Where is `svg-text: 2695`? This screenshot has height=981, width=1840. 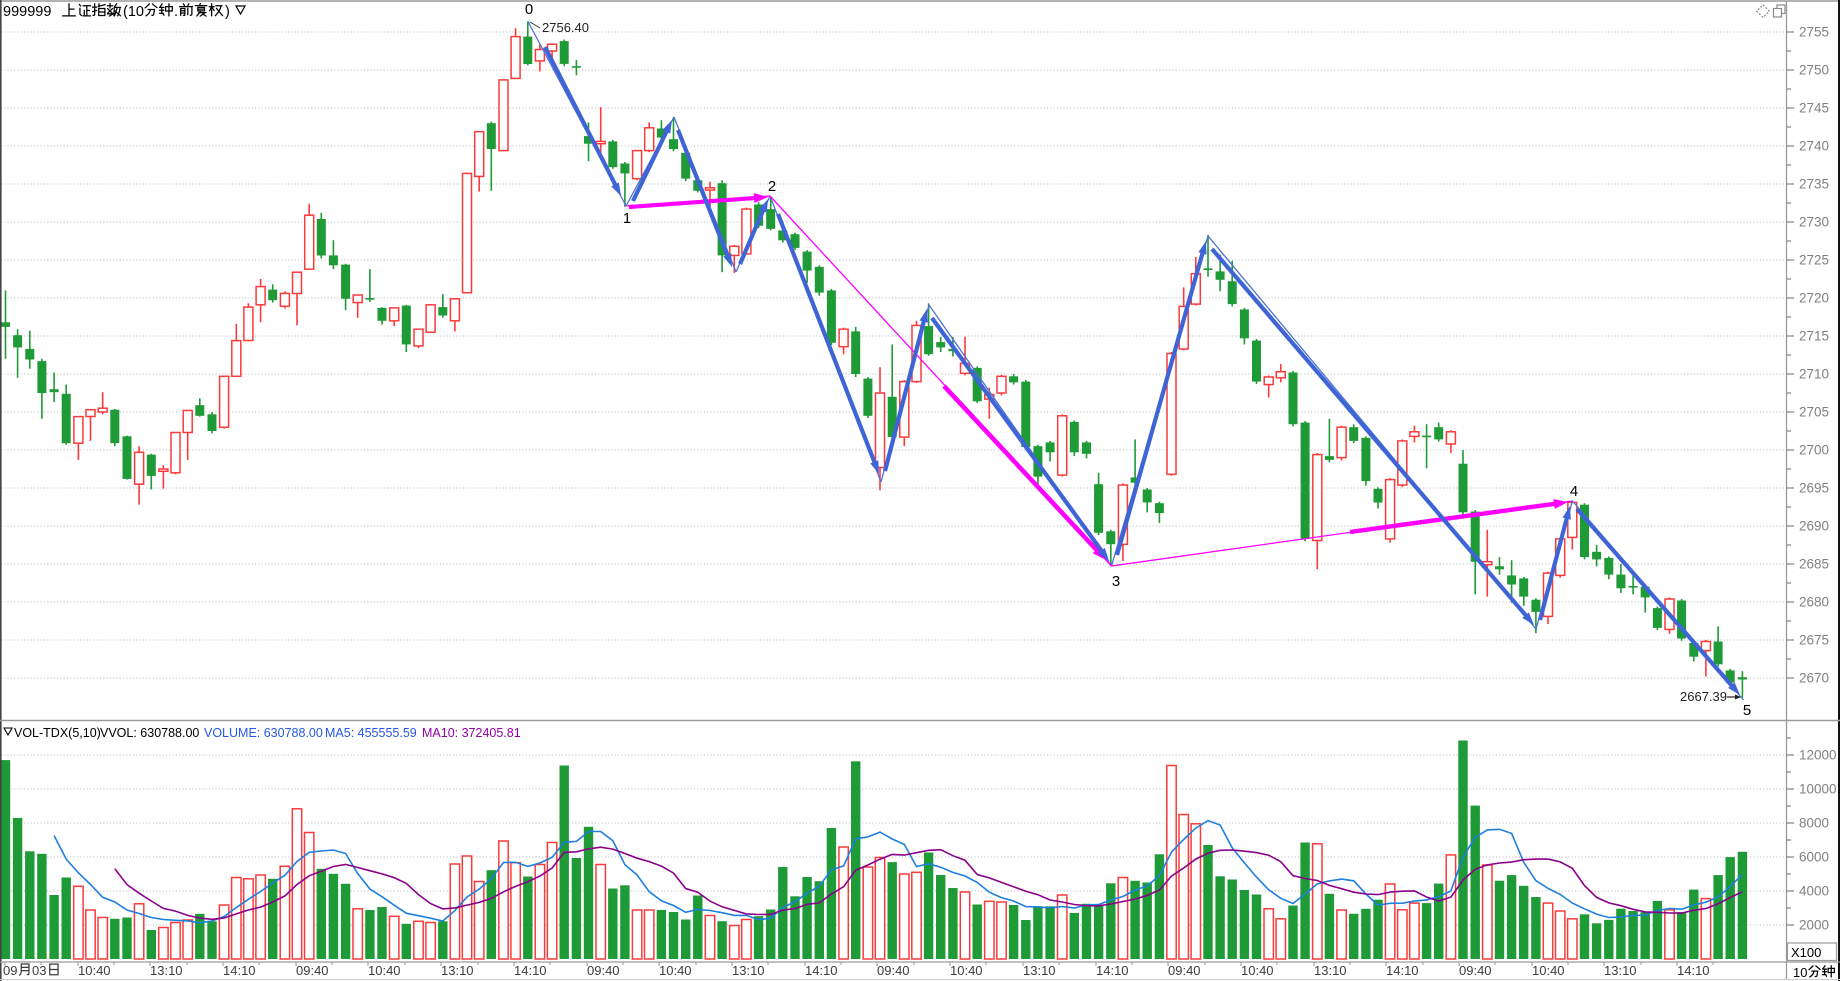
svg-text: 2695 is located at coordinates (1814, 488).